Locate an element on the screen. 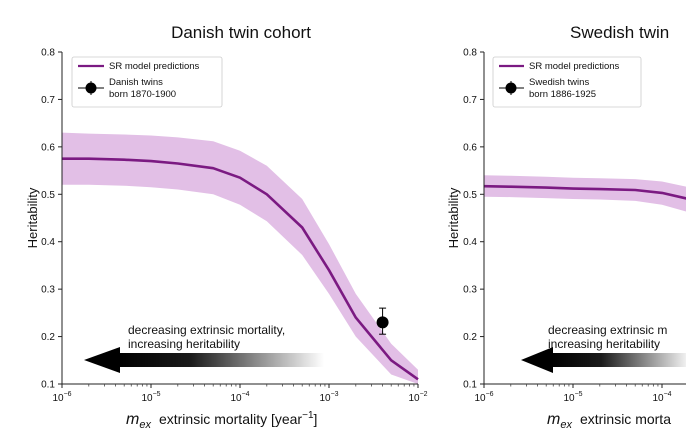 The image size is (686, 440). chart-title: Swedish twin is located at coordinates (619, 32).